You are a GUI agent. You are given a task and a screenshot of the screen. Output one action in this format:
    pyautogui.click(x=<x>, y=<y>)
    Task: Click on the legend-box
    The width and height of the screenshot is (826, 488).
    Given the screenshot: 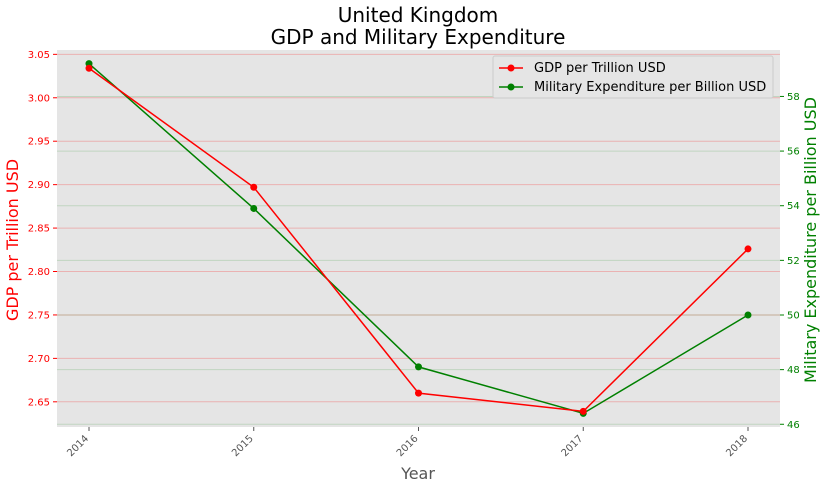 What is the action you would take?
    pyautogui.click(x=633, y=77)
    